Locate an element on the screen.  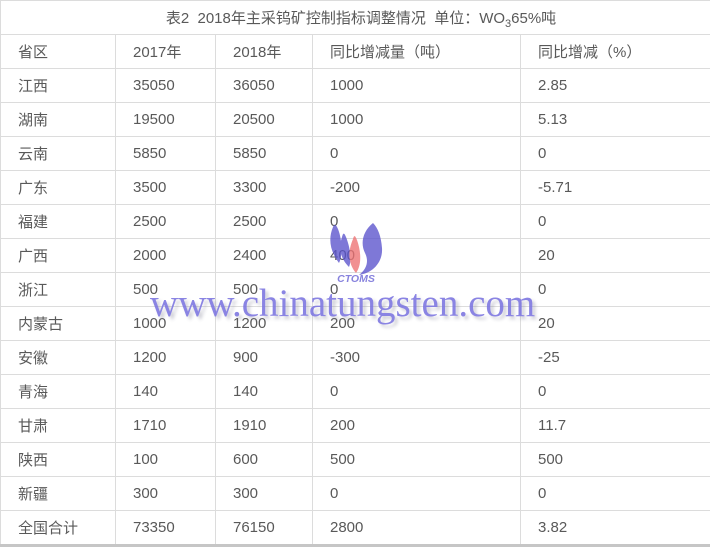
title-subscript: 3 is located at coordinates (508, 24).